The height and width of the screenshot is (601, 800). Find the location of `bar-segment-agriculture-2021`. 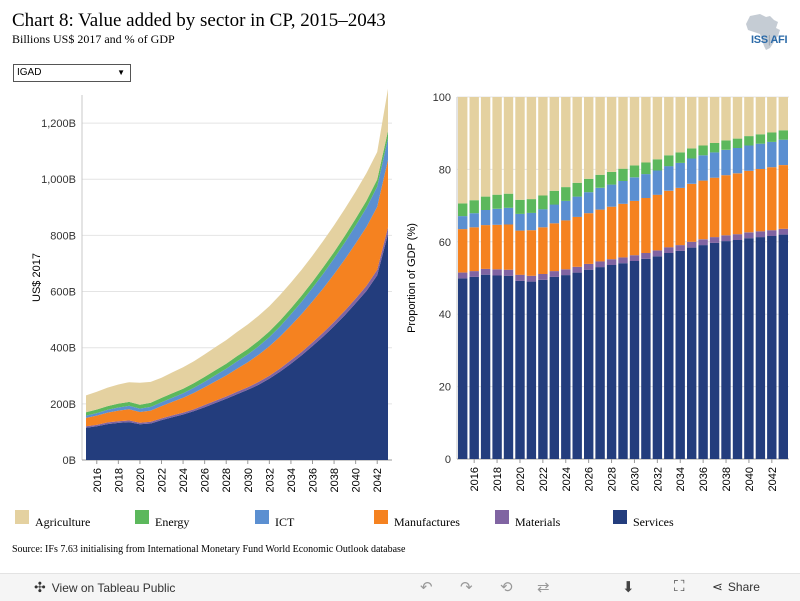

bar-segment-agriculture-2021 is located at coordinates (531, 148).